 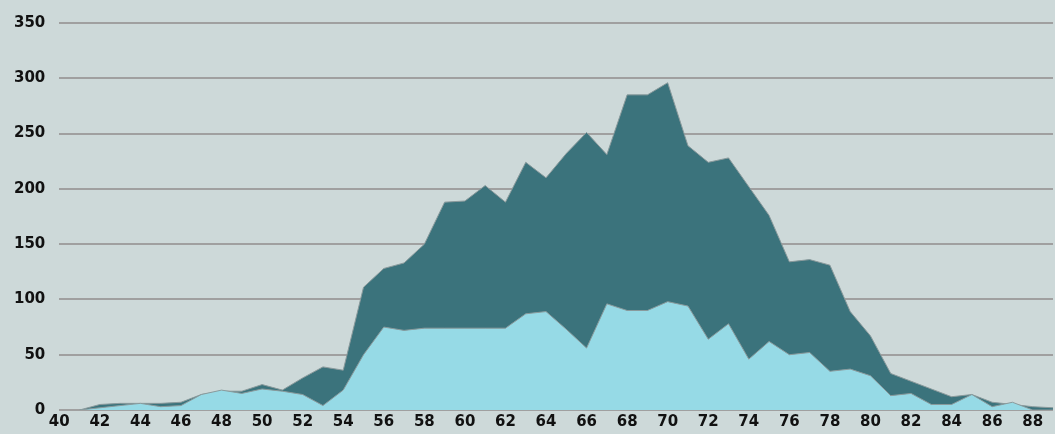 I want to click on y-tick-label: 350, so click(x=30, y=21).